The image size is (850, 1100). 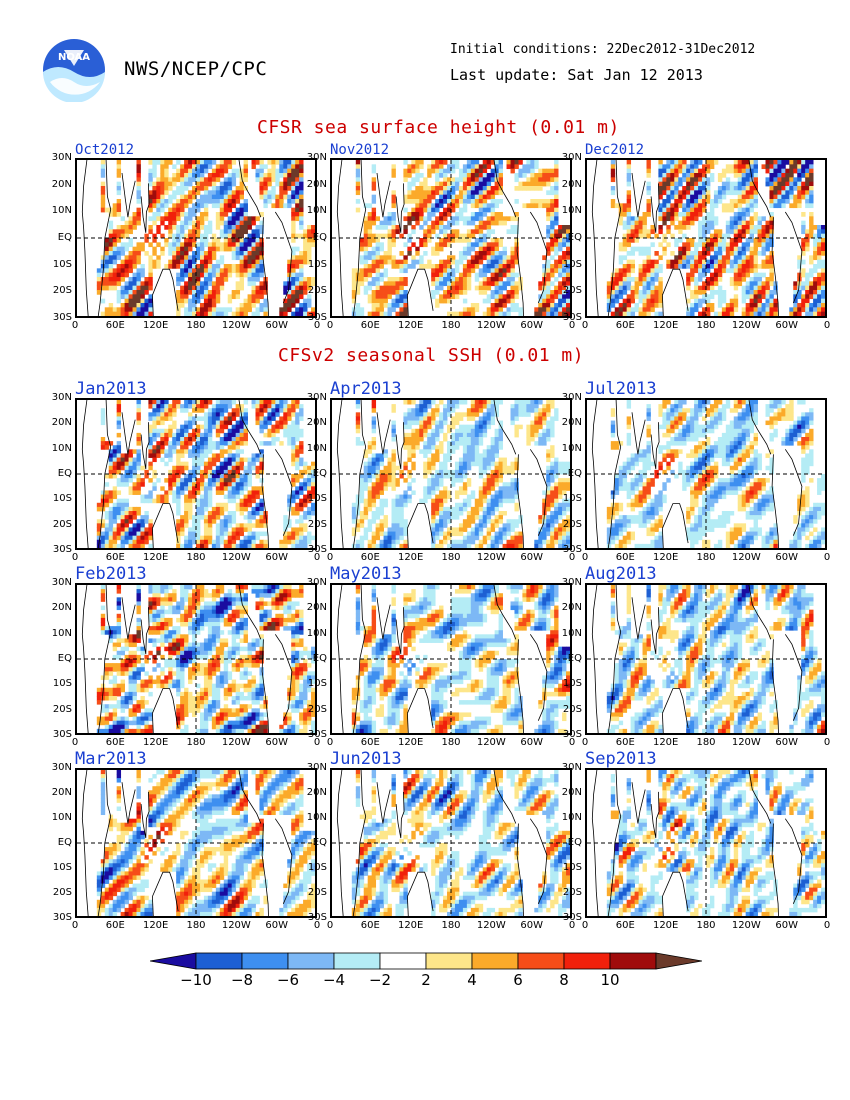 I want to click on ssh-field-sep2013, so click(x=706, y=843).